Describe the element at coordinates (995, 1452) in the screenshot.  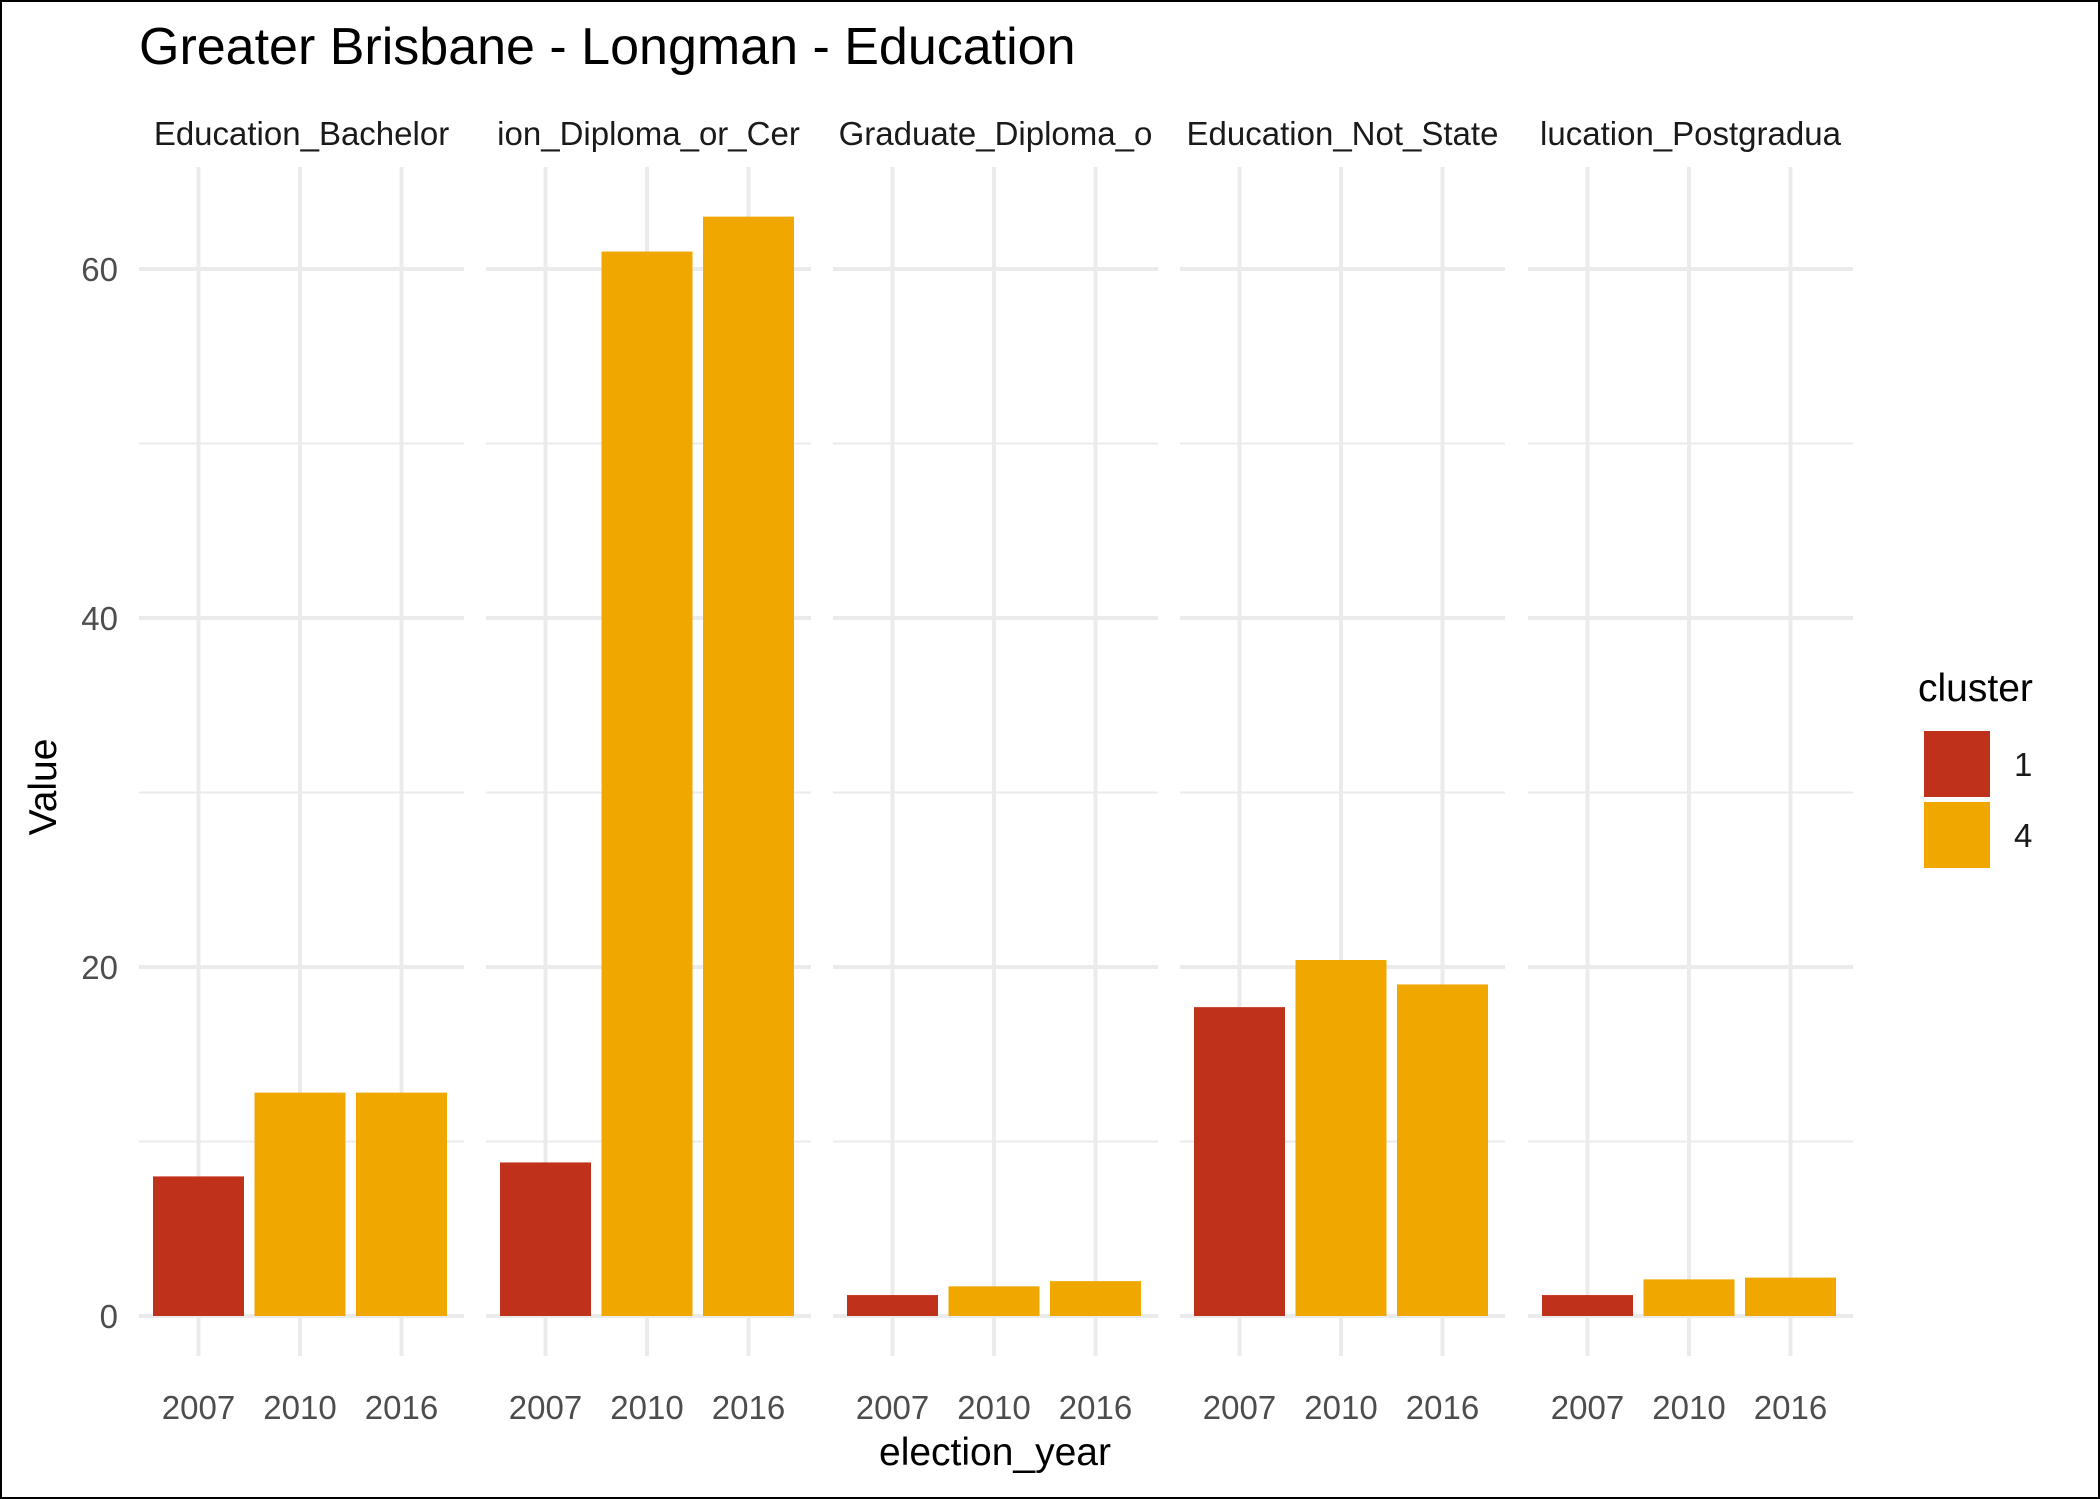
I see `x-axis-title: election_year` at that location.